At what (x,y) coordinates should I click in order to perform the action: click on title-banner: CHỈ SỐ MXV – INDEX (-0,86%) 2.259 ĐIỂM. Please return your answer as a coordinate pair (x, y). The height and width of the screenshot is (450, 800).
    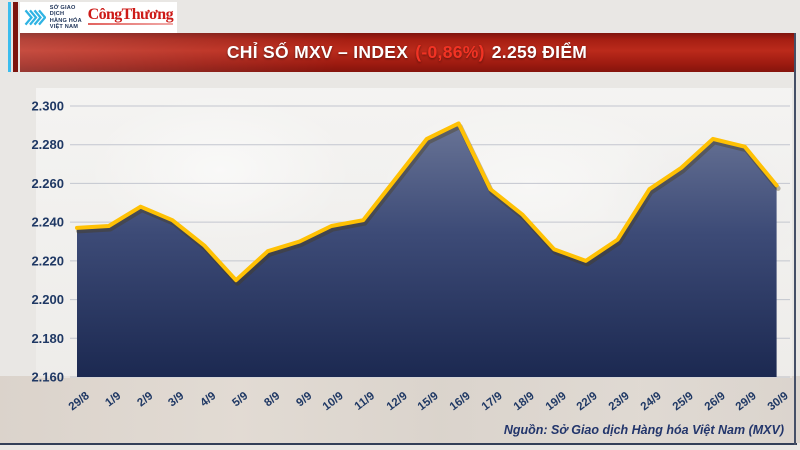
    Looking at the image, I should click on (407, 52).